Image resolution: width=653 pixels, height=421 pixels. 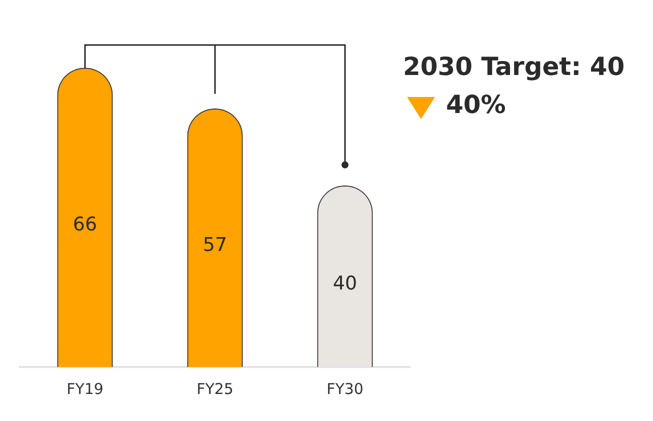 What do you see at coordinates (345, 389) in the screenshot?
I see `x-tick-label: FY30` at bounding box center [345, 389].